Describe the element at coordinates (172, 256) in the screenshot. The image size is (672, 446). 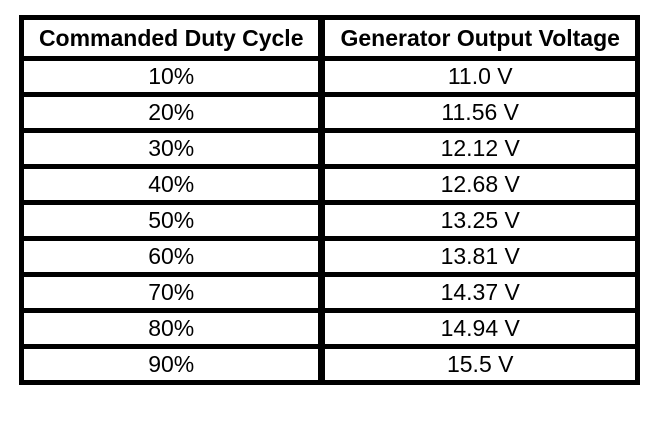
I see `duty-cycle-cell: 60%` at that location.